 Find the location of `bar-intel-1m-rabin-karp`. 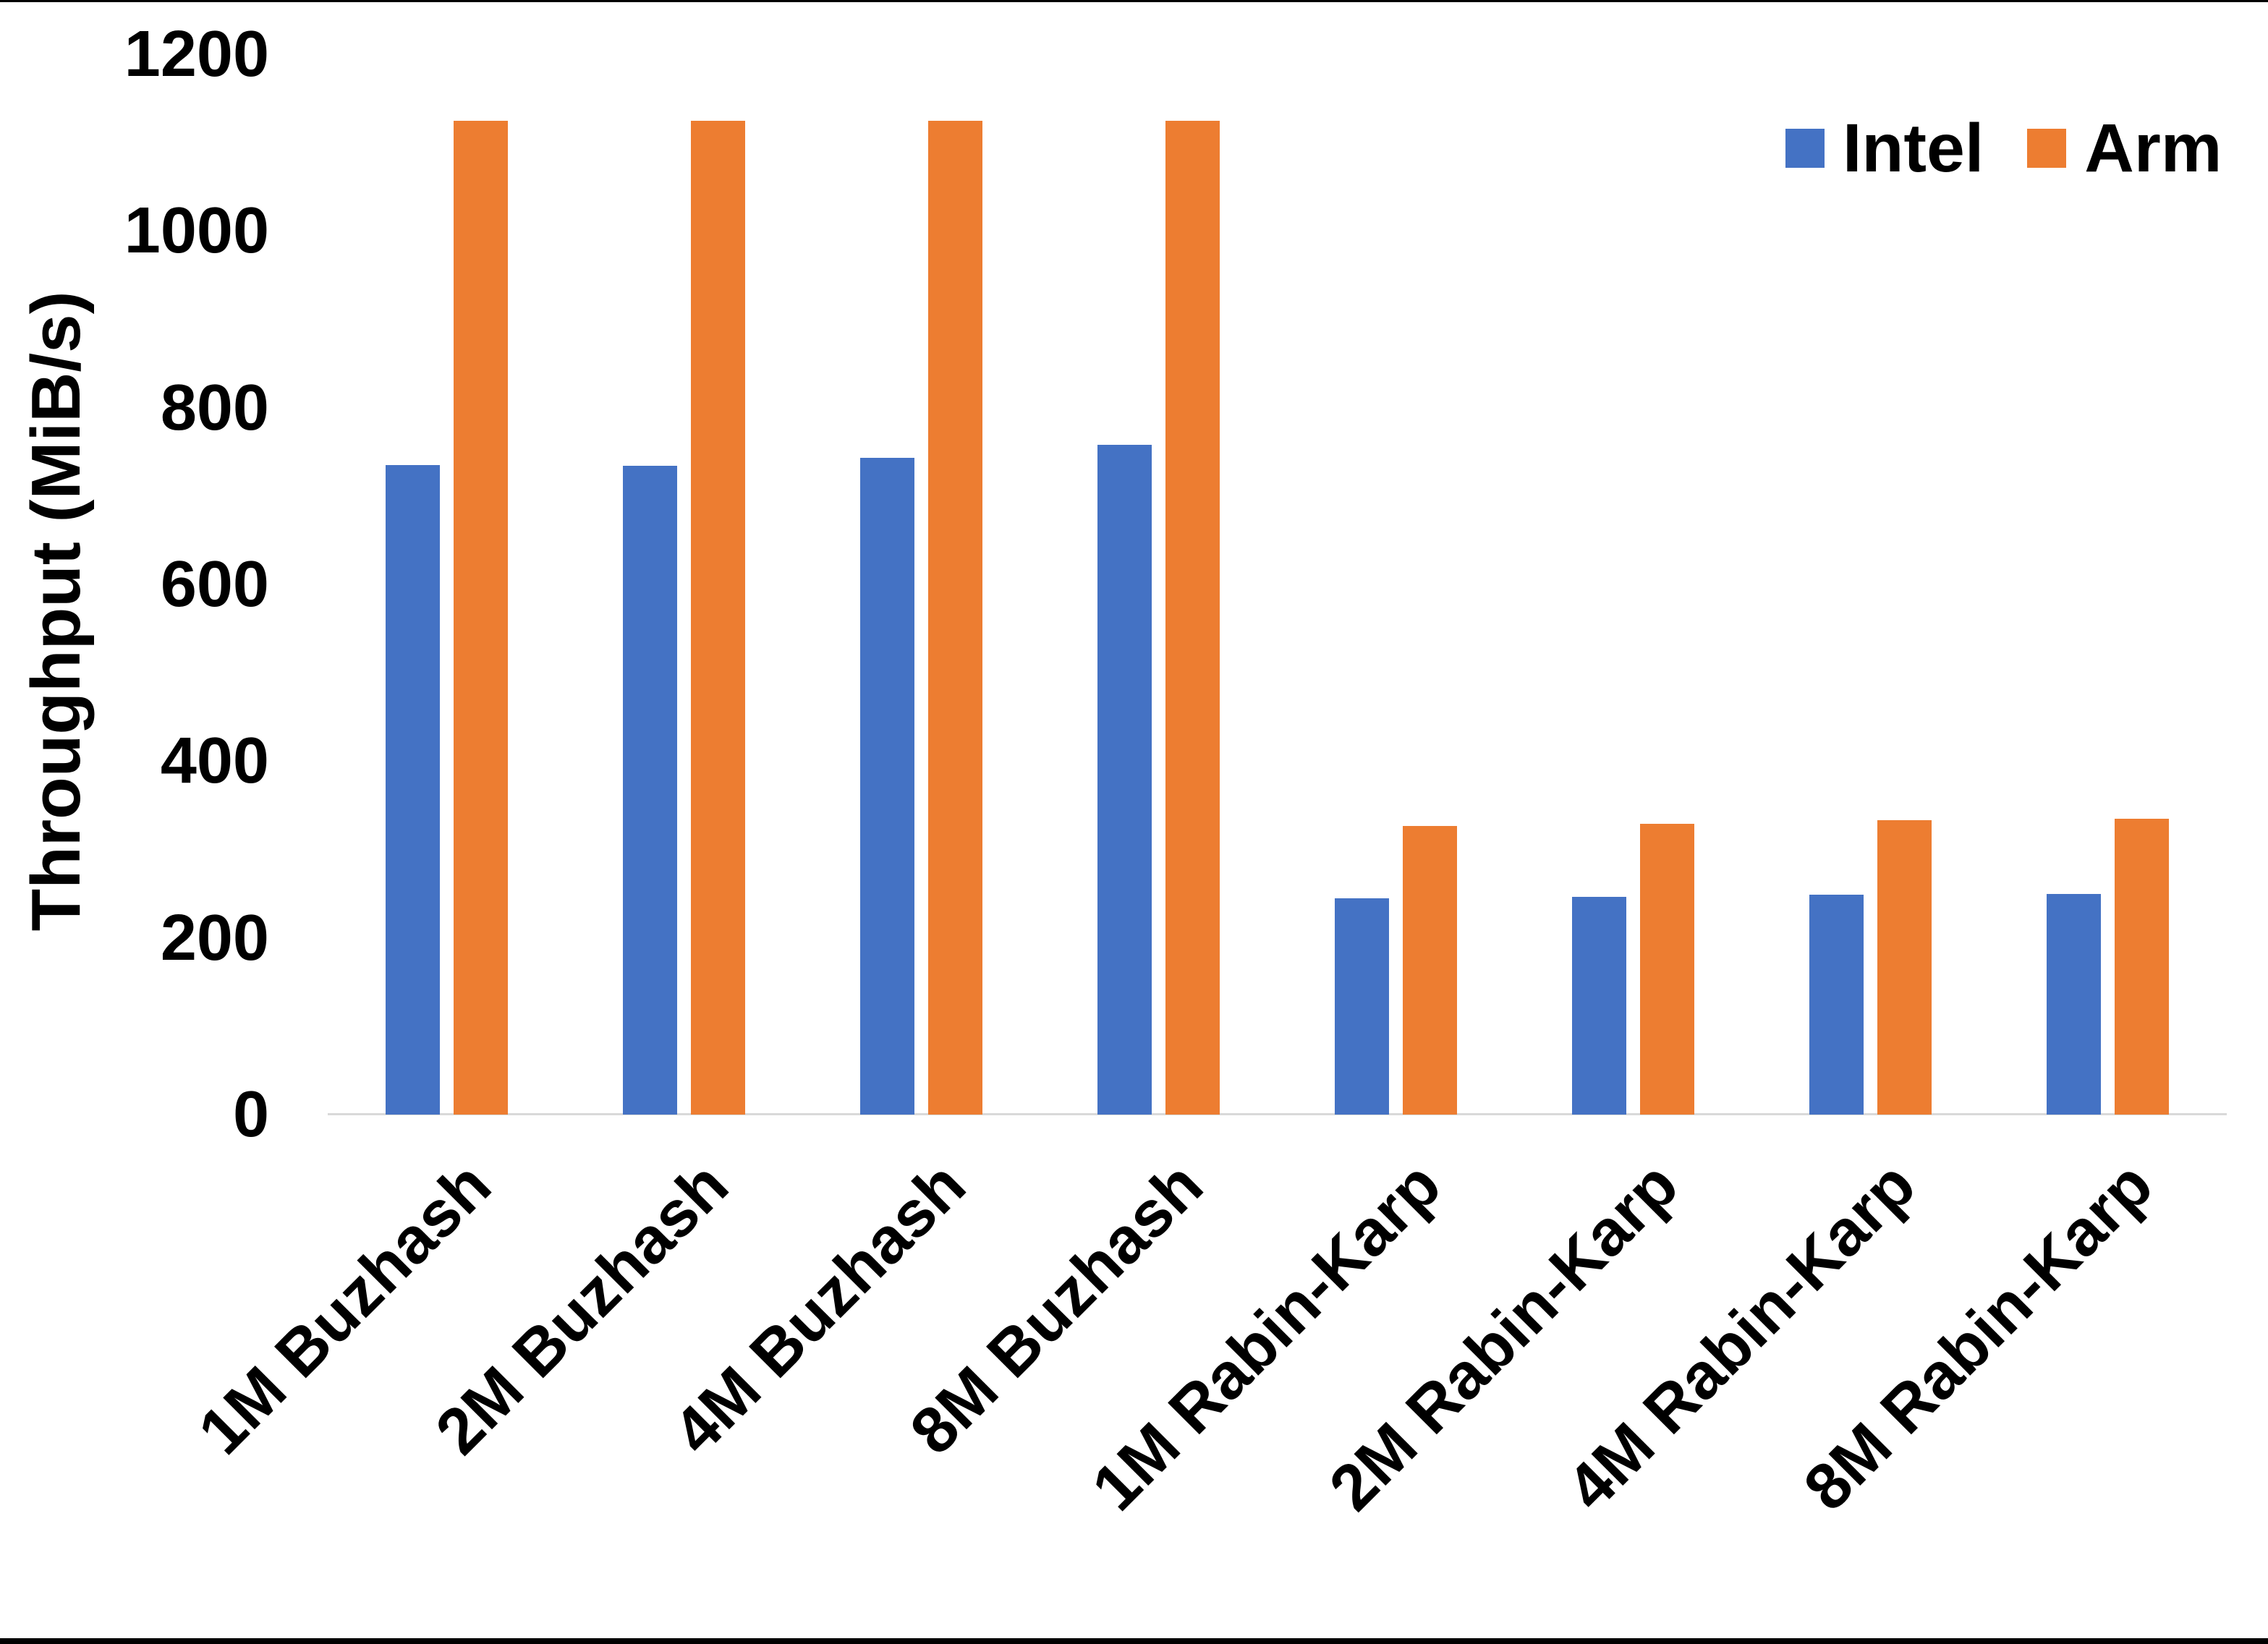

bar-intel-1m-rabin-karp is located at coordinates (1362, 1006).